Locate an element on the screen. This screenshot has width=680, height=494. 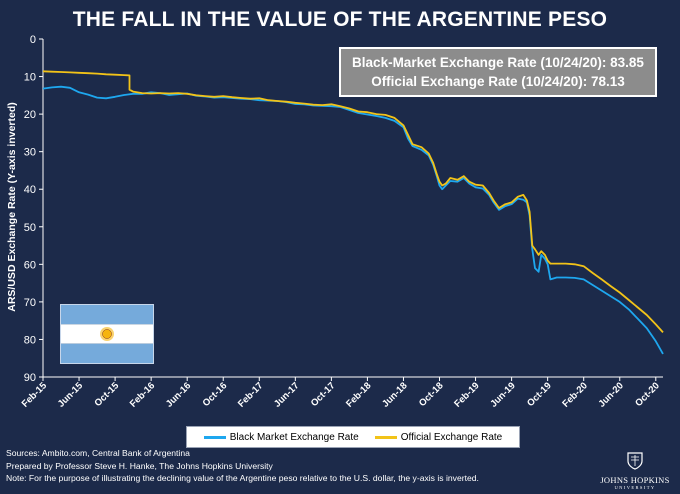
y-axis-title-group: ARS/USD Exchange Rate (Y-axis inverted) is located at coordinates (12, 206).